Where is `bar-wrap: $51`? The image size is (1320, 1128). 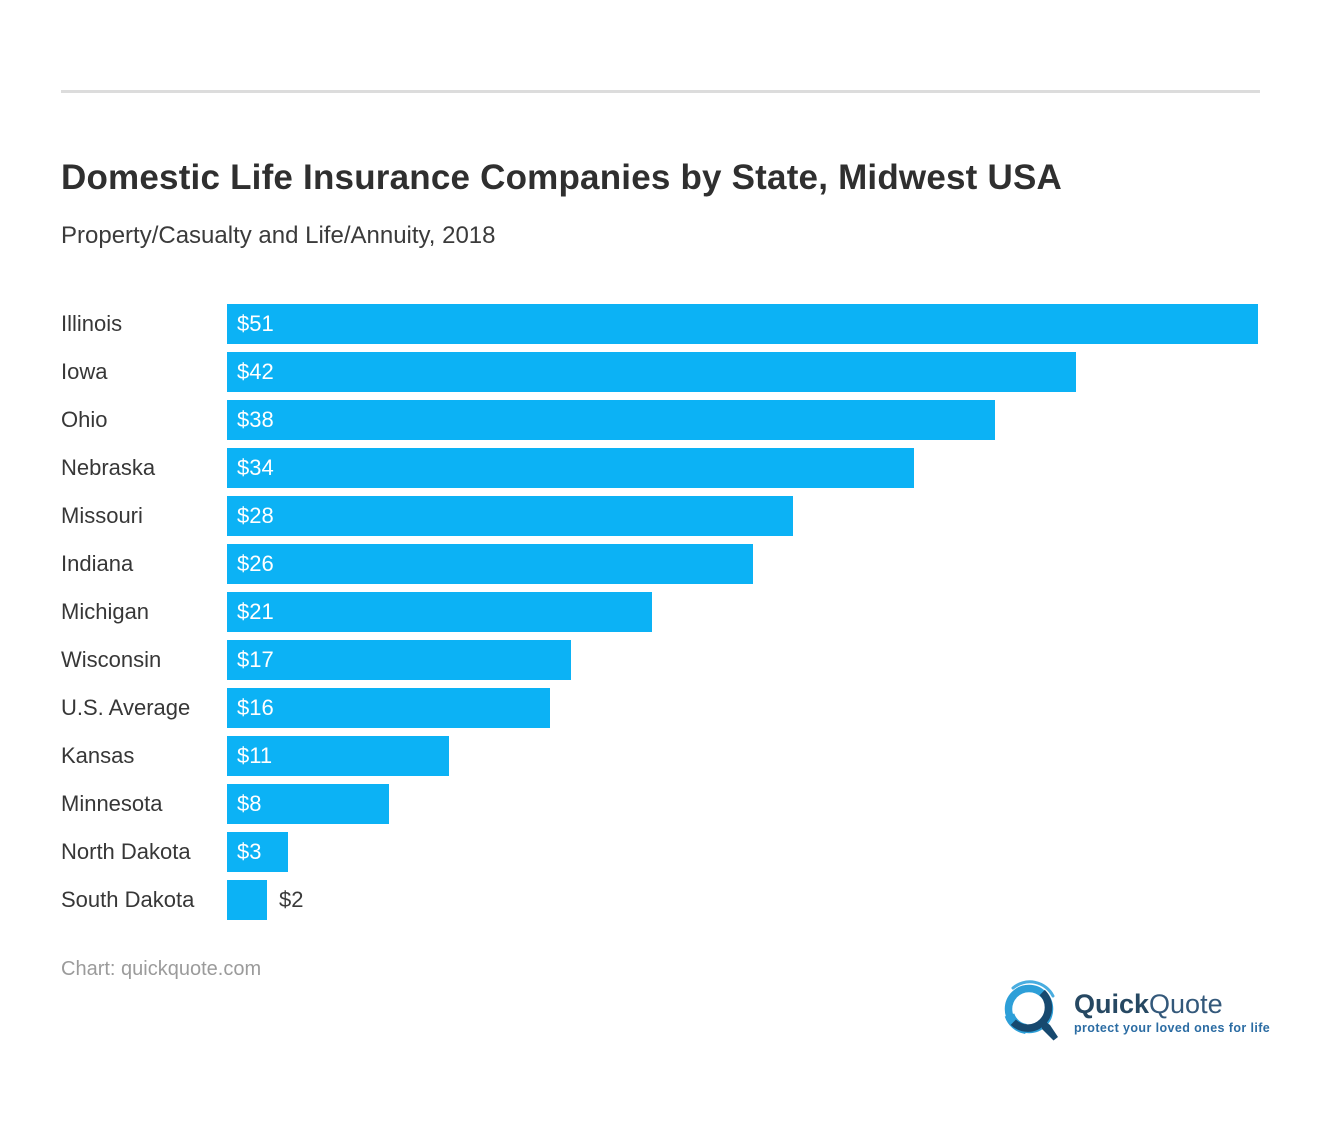 bar-wrap: $51 is located at coordinates (742, 324).